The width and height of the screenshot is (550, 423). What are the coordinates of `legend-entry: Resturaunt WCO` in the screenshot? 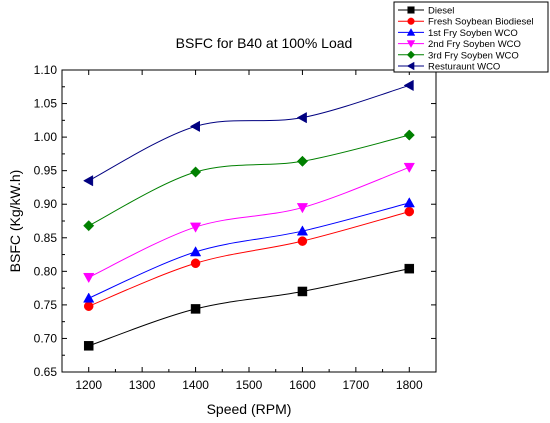 It's located at (449, 67).